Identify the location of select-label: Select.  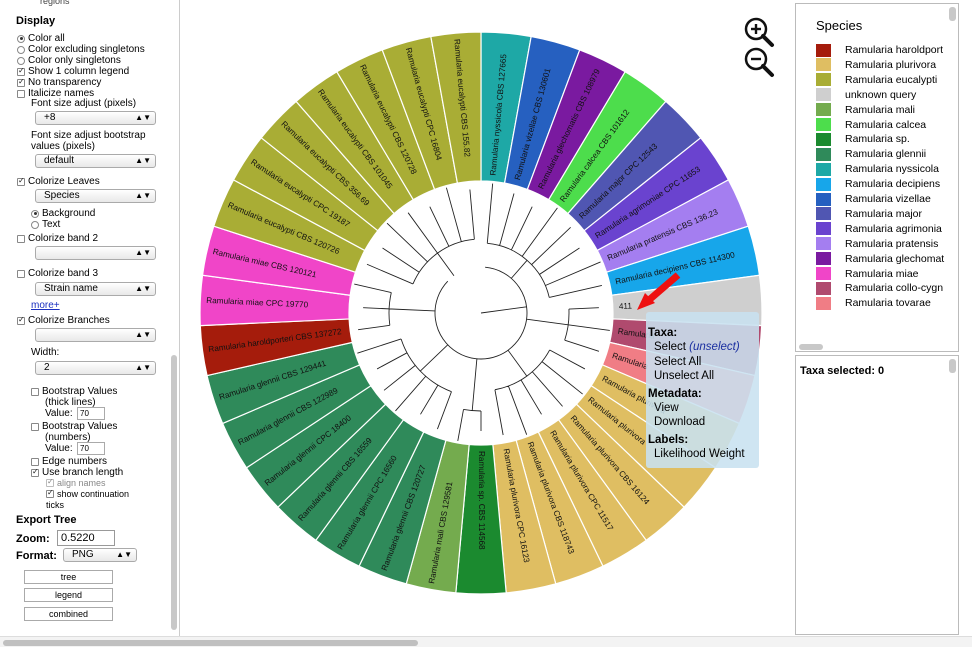
(670, 347).